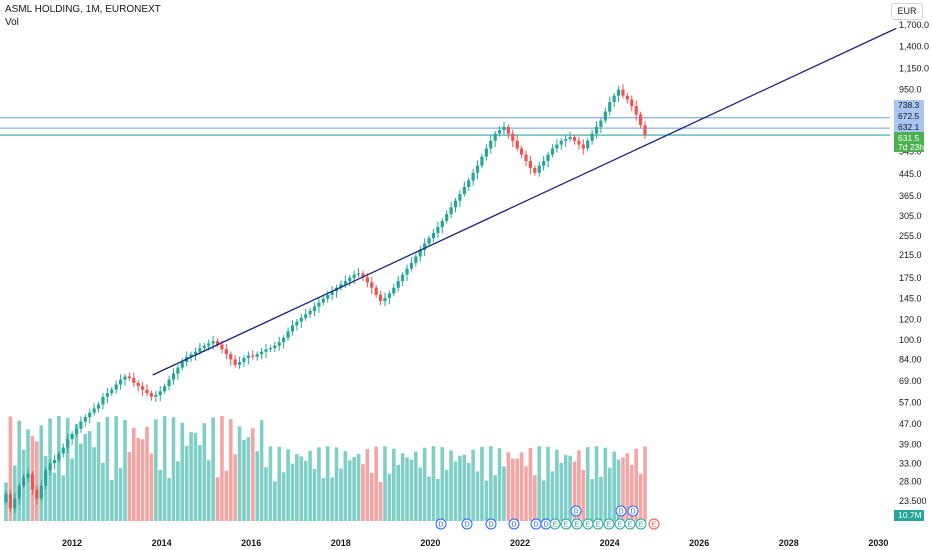  What do you see at coordinates (909, 127) in the screenshot?
I see `level-badge-label: 632.1` at bounding box center [909, 127].